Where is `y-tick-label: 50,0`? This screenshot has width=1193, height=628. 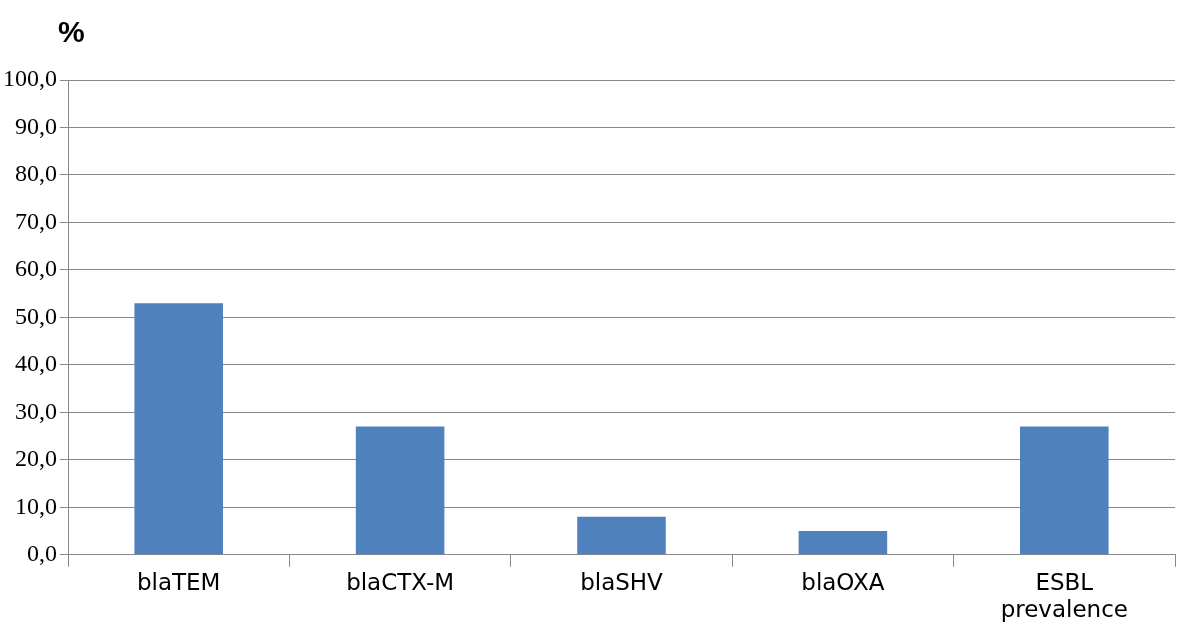
y-tick-label: 50,0 is located at coordinates (36, 315).